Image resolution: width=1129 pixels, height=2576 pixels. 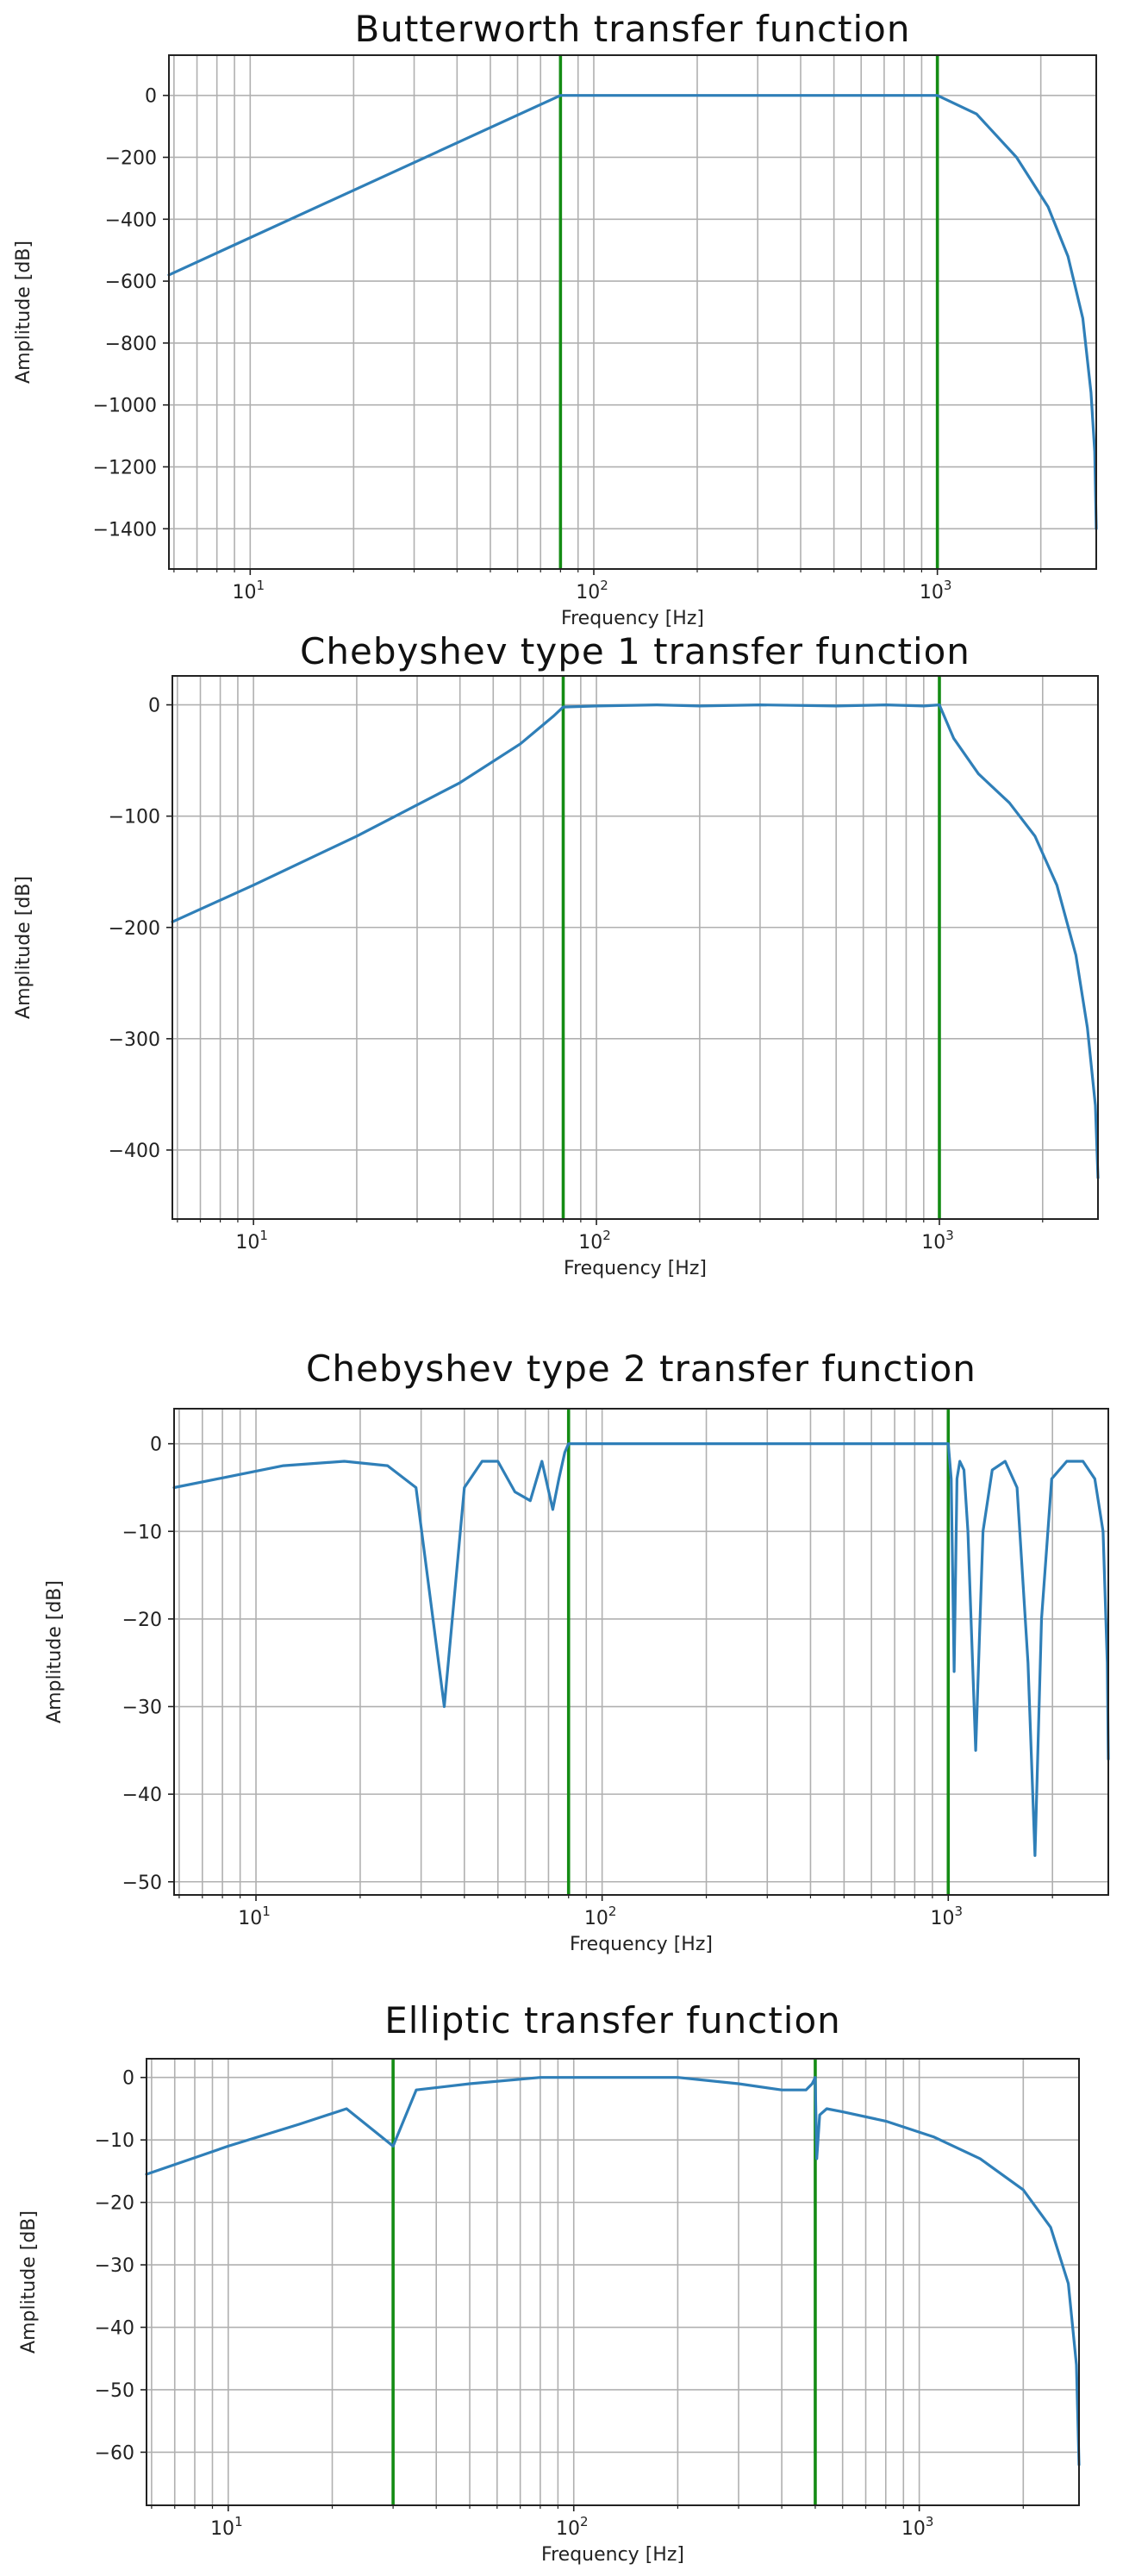 I want to click on chart-title: Butterworth transfer function, so click(x=632, y=29).